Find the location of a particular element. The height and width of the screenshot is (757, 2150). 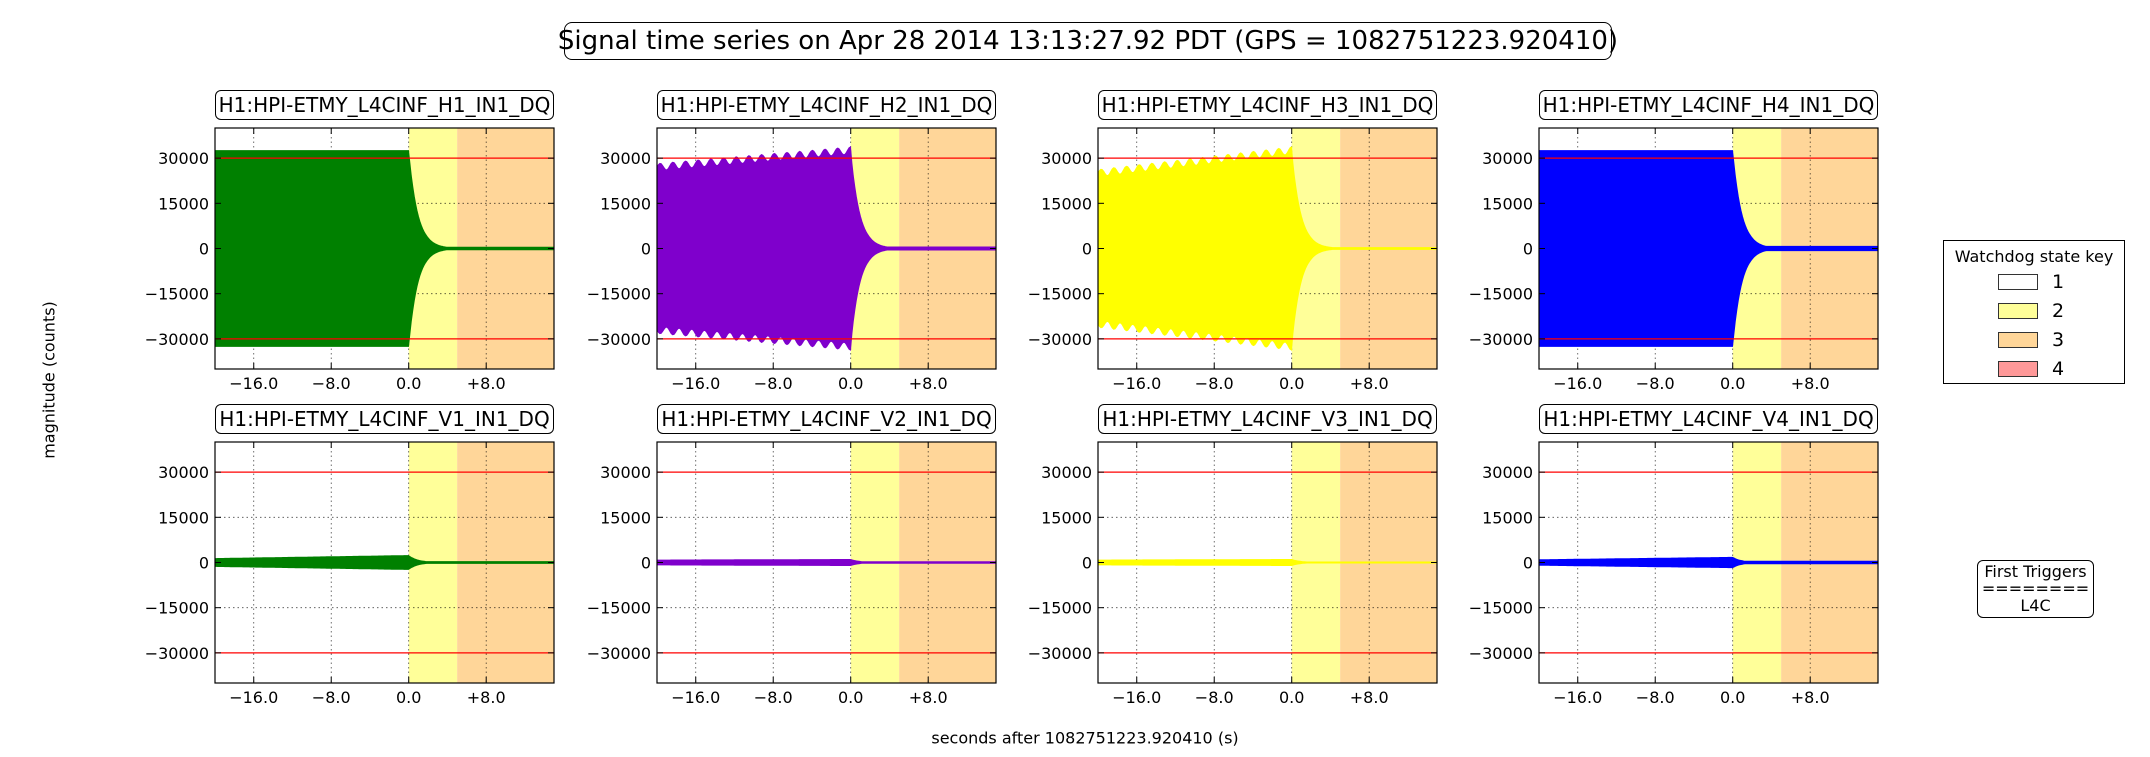

panel-title: H1:HPI-ETMY_L4CINF_H2_IN1_DQ is located at coordinates (826, 105).